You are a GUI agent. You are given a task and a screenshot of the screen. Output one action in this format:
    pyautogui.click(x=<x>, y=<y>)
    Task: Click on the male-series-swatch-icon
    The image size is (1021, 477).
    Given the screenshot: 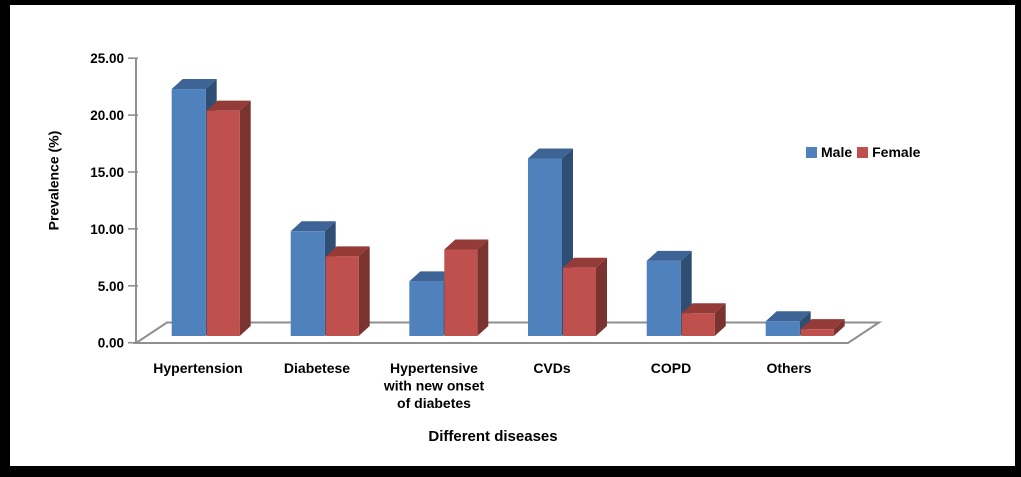 What is the action you would take?
    pyautogui.click(x=811, y=152)
    